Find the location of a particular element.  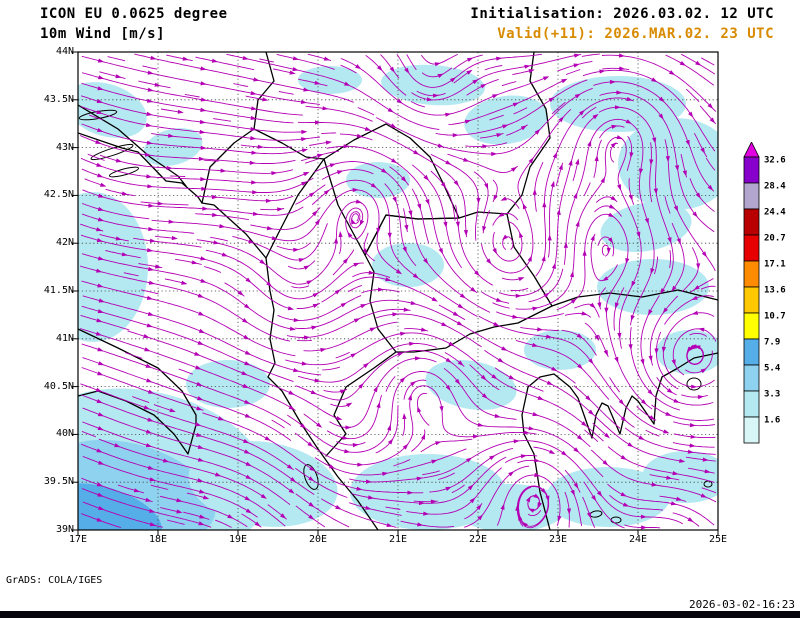

legend-level-label: 5.4 is located at coordinates (772, 369).